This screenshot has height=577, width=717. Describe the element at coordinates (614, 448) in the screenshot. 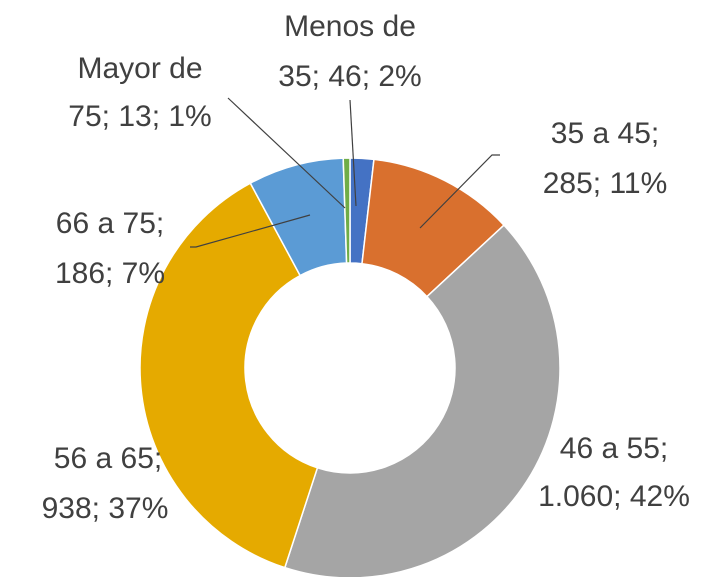

I see `data-label: 46 a 55;` at that location.